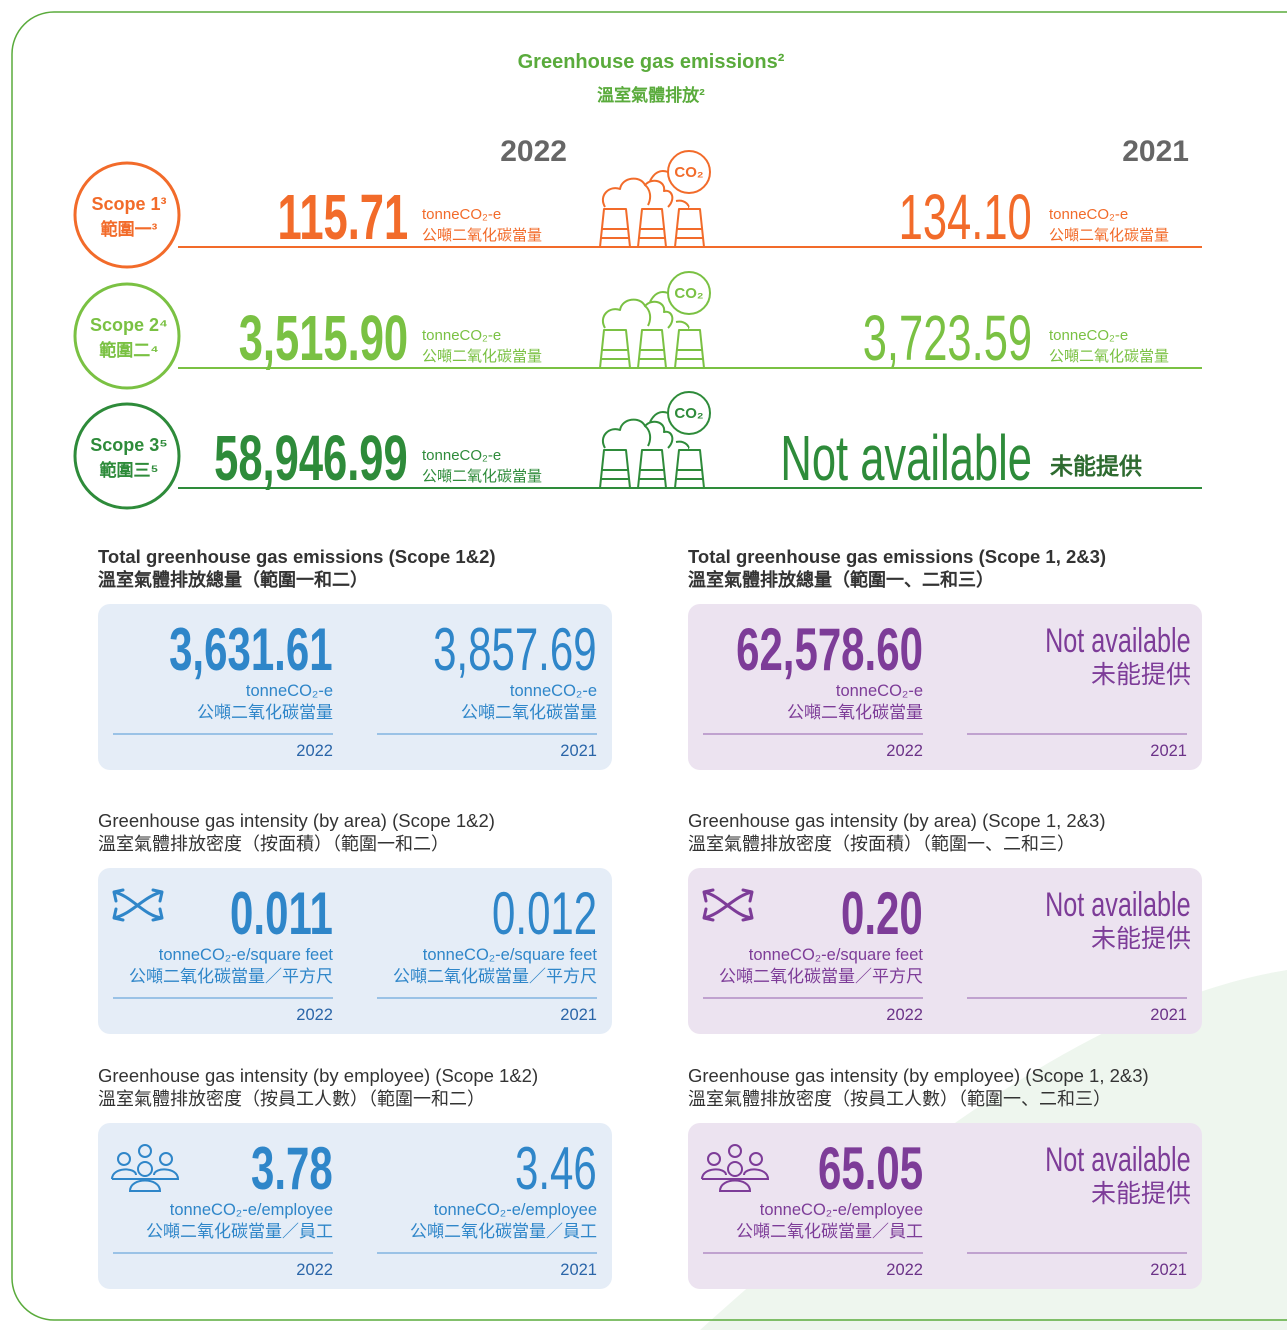 This screenshot has width=1287, height=1330. Describe the element at coordinates (273, 844) in the screenshot. I see `panel-title-zh: 溫室氣體排放密度（按面積）（範圍一和二）` at that location.